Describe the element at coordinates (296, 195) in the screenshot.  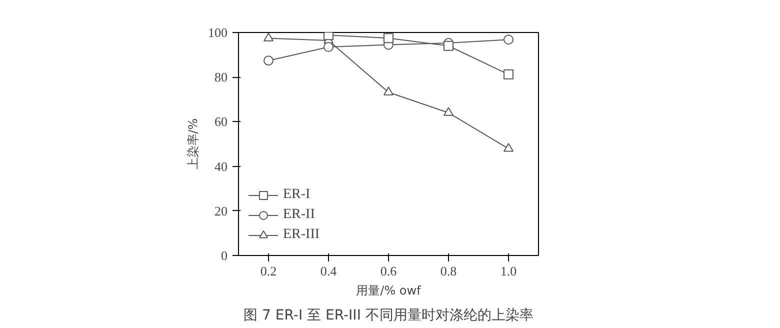
I see `legend-label: ER-I` at that location.